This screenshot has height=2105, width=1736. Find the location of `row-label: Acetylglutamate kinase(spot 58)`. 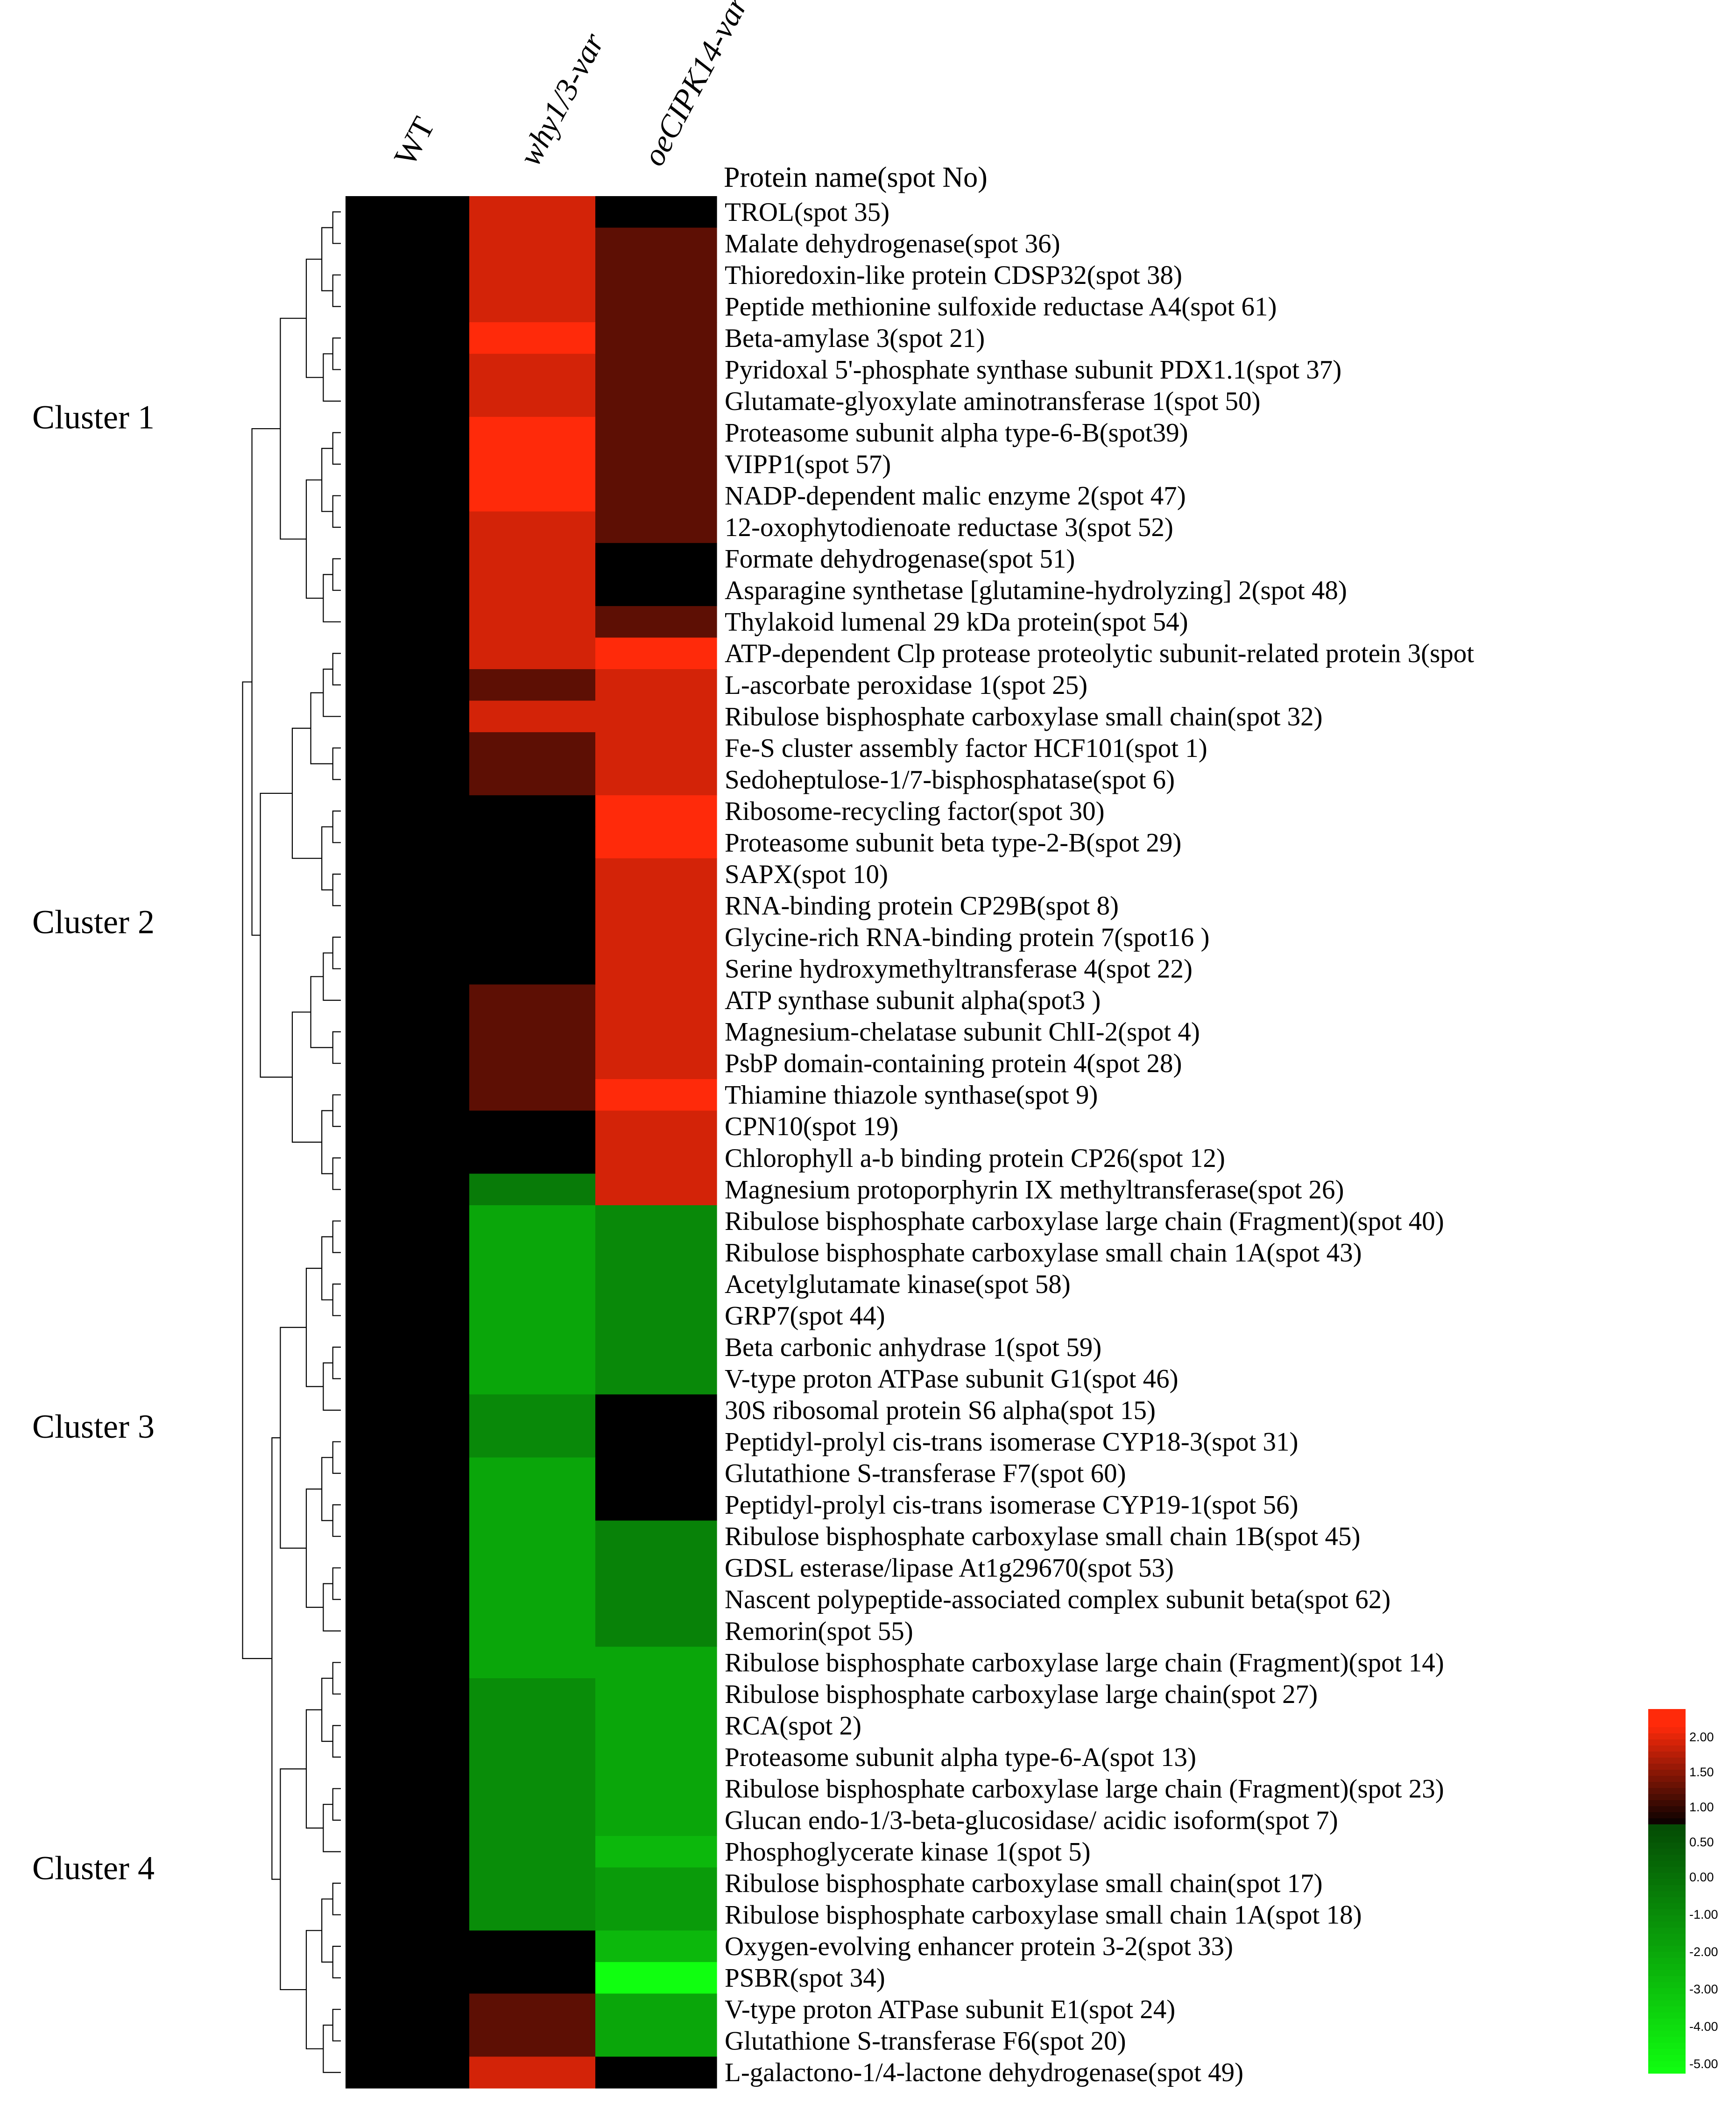

row-label: Acetylglutamate kinase(spot 58) is located at coordinates (898, 1284).